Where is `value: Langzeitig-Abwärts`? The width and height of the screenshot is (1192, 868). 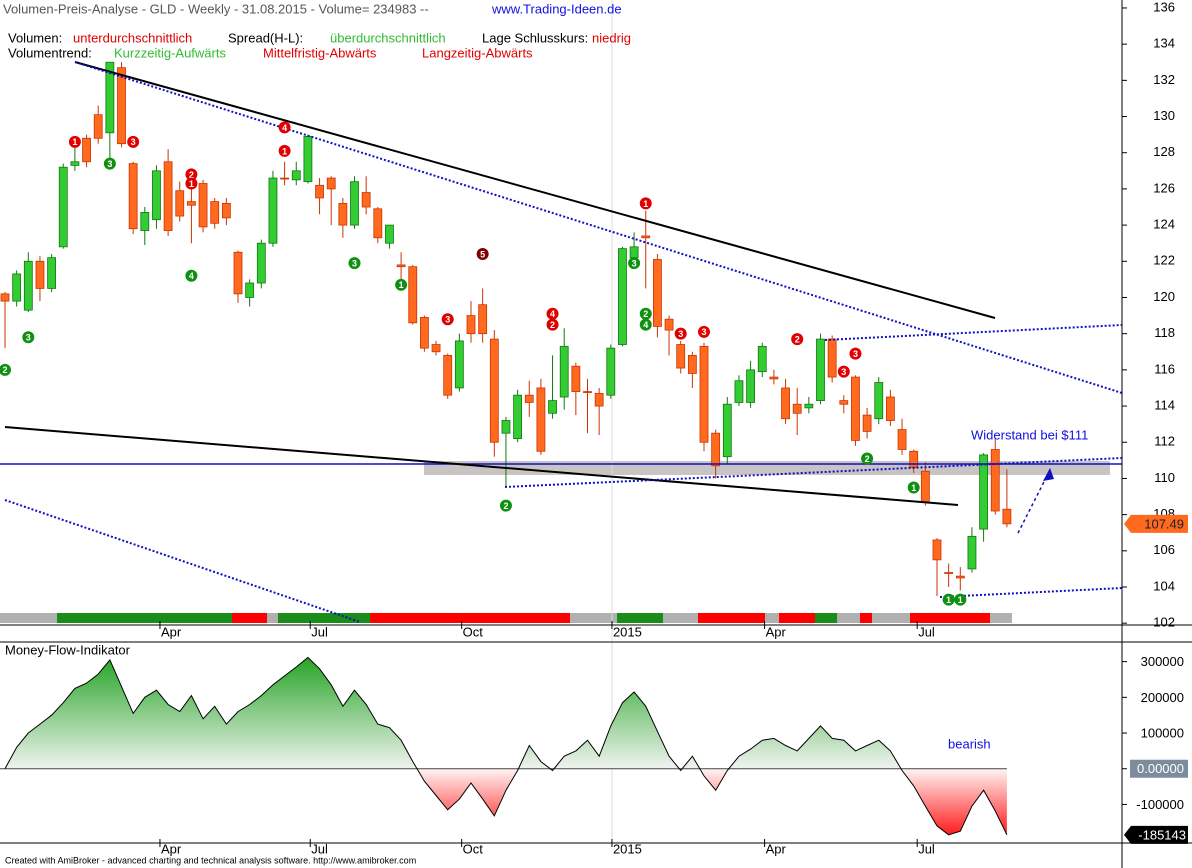 value: Langzeitig-Abwärts is located at coordinates (477, 52).